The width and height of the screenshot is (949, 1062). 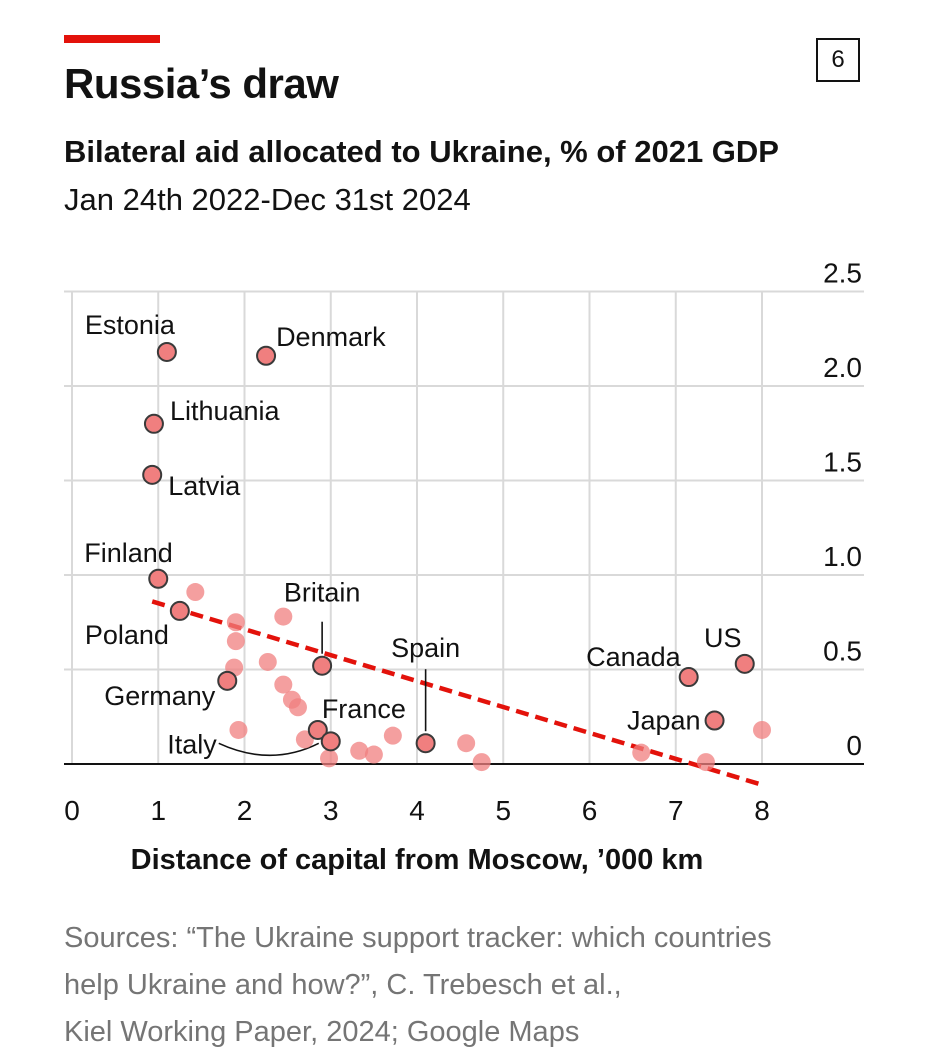 What do you see at coordinates (128, 553) in the screenshot?
I see `point-label: Finland` at bounding box center [128, 553].